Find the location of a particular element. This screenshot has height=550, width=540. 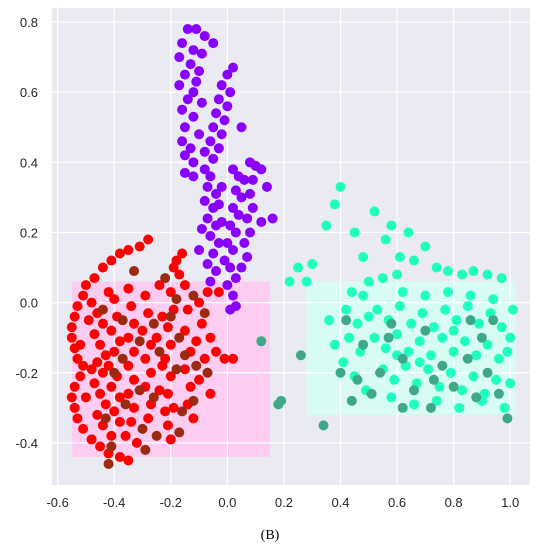

x-axis-tick-labels: -0.6 -0.4 -0.2 0.0 0.2 0.4 0.6 0.8 1.0 is located at coordinates (282, 502).